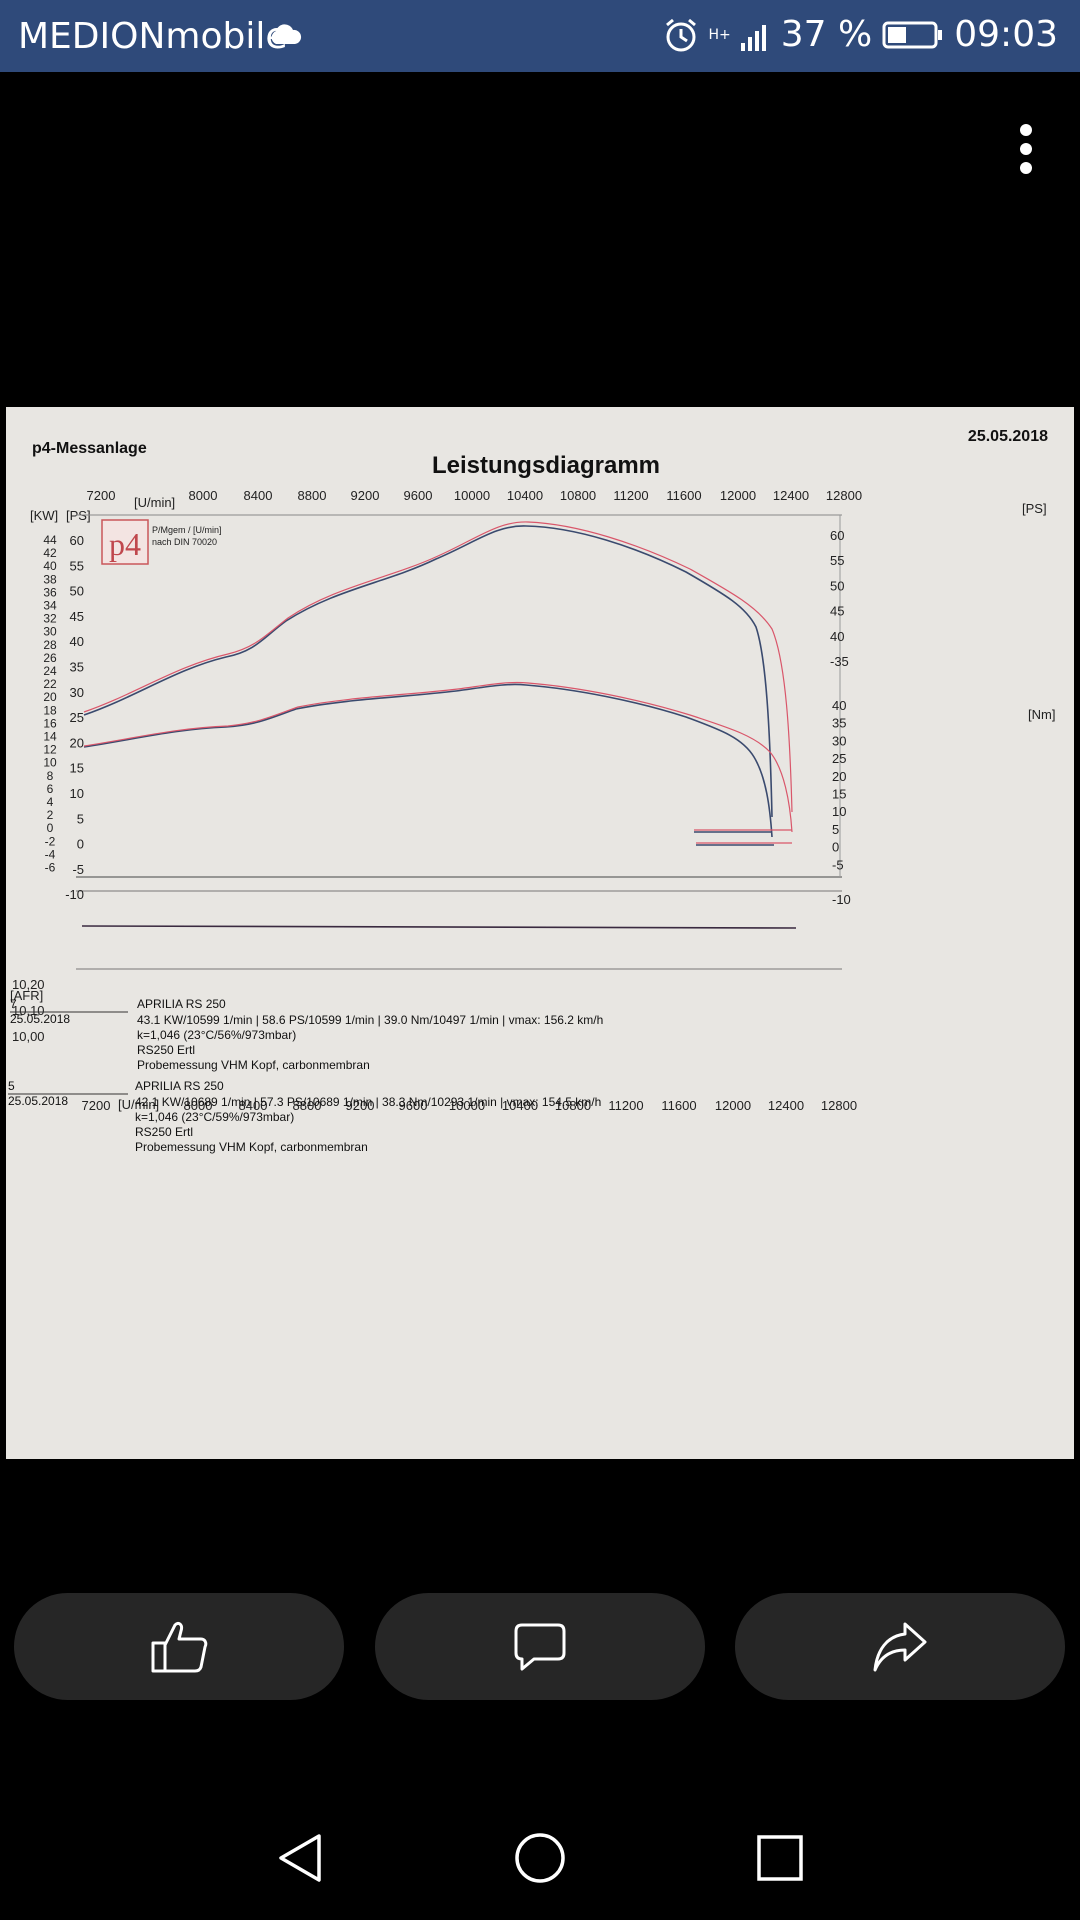 Image resolution: width=1080 pixels, height=1920 pixels. I want to click on kw-tick: 42, so click(50, 553).